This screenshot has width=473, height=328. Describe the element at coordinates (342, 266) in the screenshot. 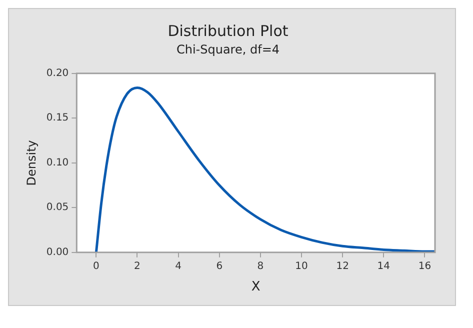

I see `x-tick-label: 12` at that location.